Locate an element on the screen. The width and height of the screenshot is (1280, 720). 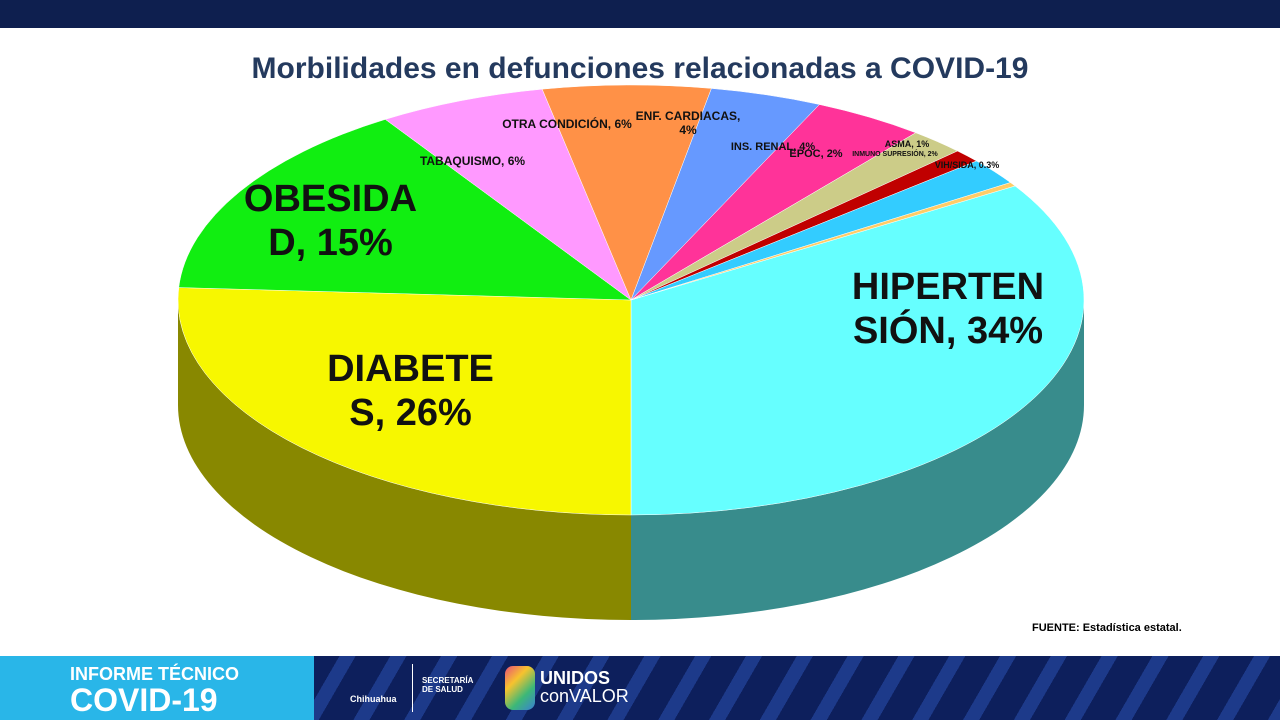
data-label: OBESIDAD, 15% is located at coordinates (330, 221).